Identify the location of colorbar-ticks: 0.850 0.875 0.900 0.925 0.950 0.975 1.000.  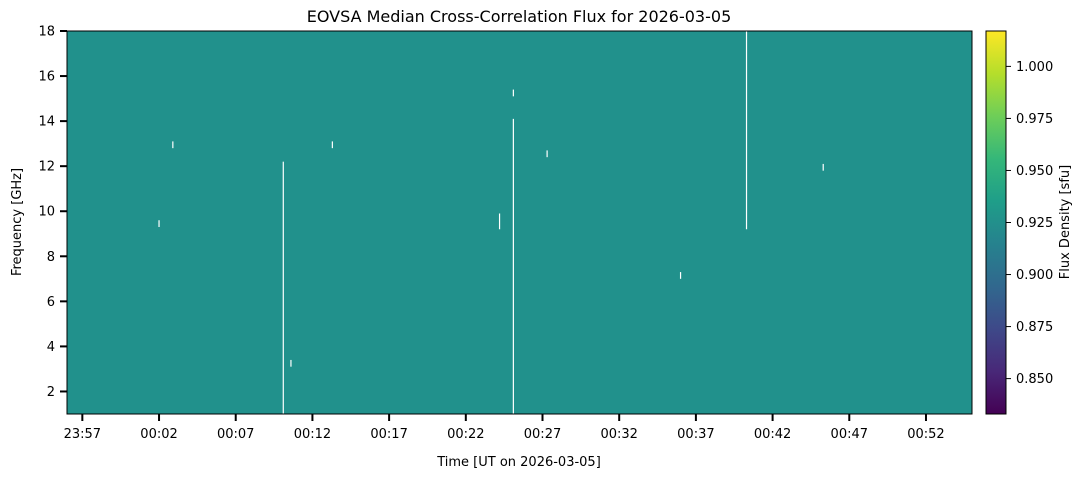
(1029, 223).